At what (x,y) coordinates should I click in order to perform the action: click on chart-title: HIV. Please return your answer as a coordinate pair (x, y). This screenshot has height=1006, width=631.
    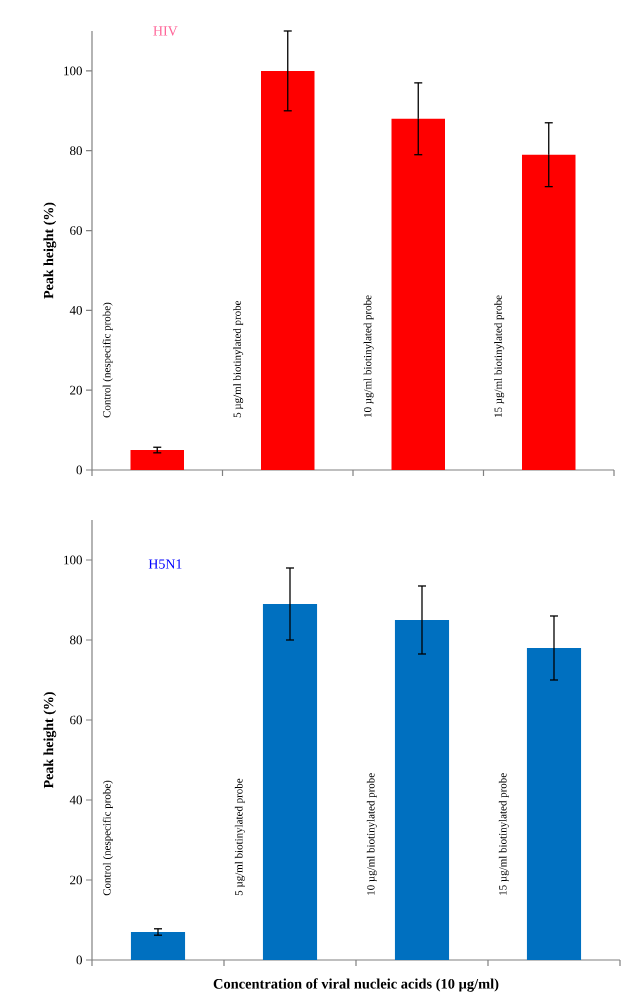
    Looking at the image, I should click on (165, 31).